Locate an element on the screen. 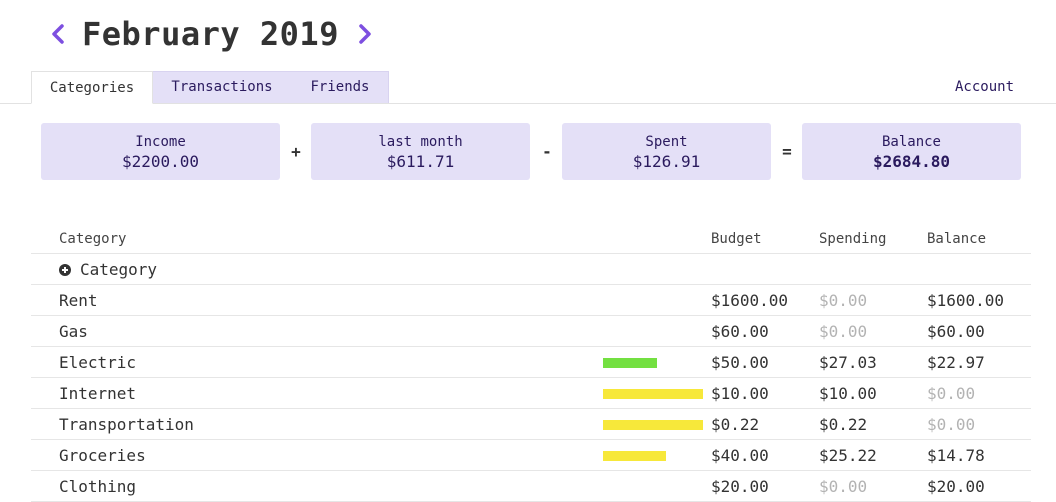  month-header: February 2019 is located at coordinates (211, 34).